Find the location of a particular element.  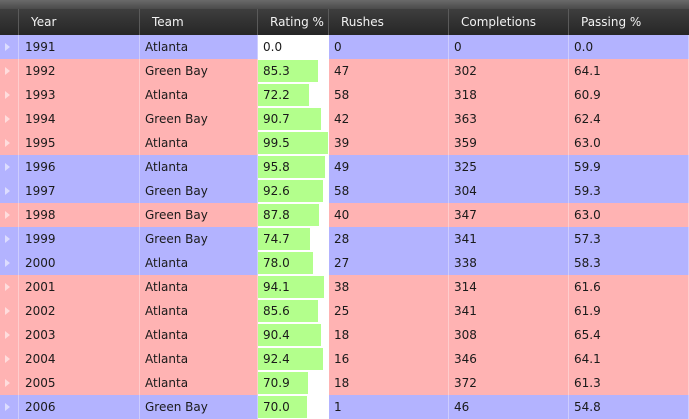

cell-year: 1999 is located at coordinates (79, 239).